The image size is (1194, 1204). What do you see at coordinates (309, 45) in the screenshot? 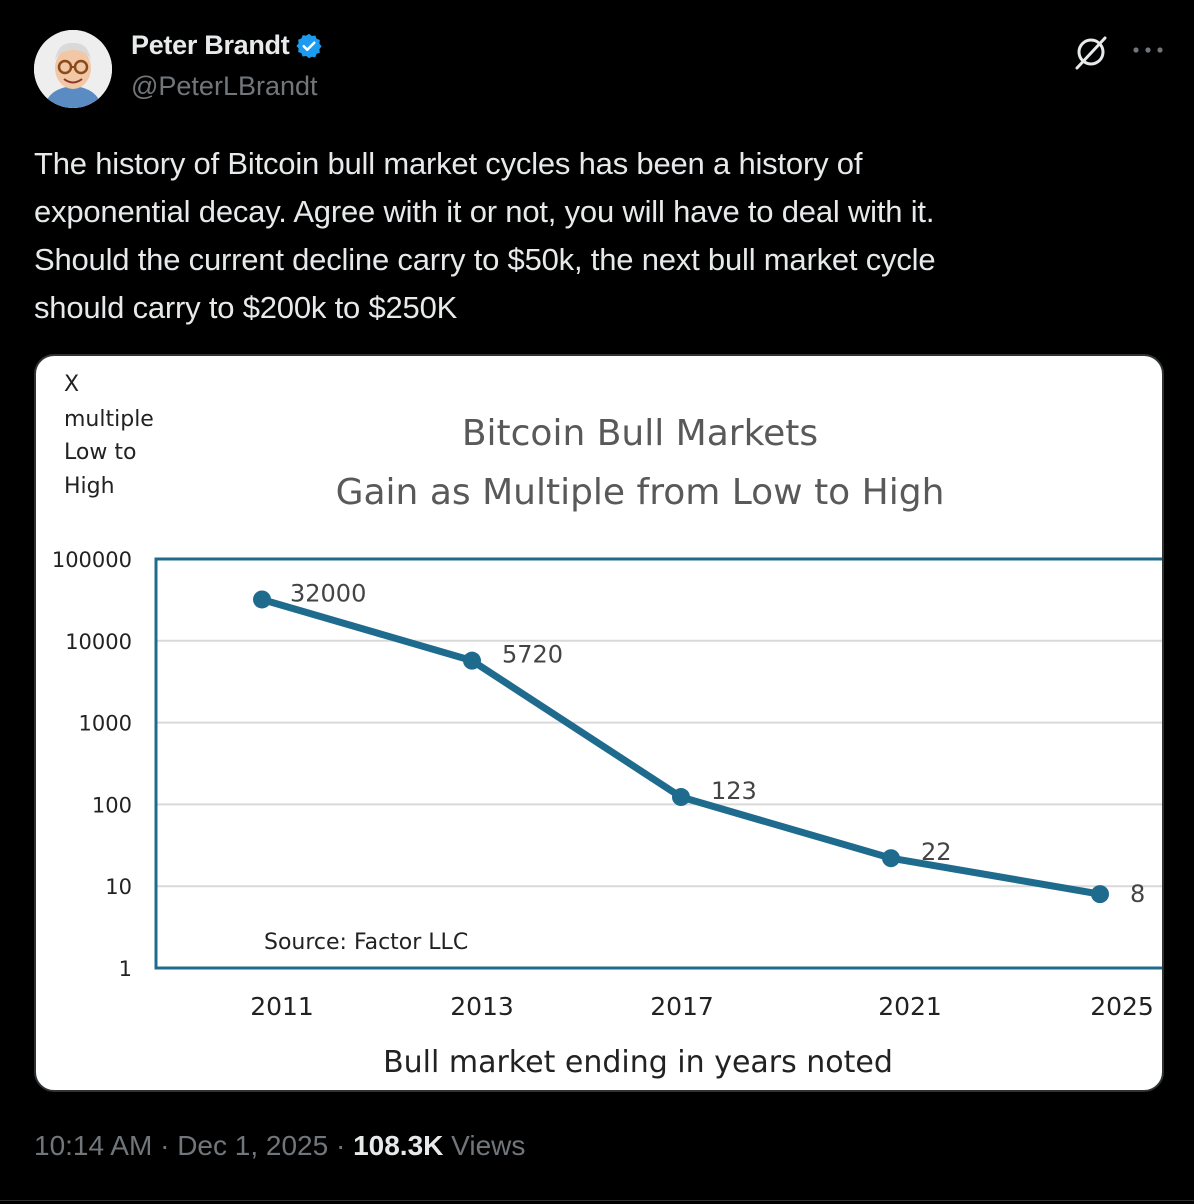
I see `verified-badge-icon` at bounding box center [309, 45].